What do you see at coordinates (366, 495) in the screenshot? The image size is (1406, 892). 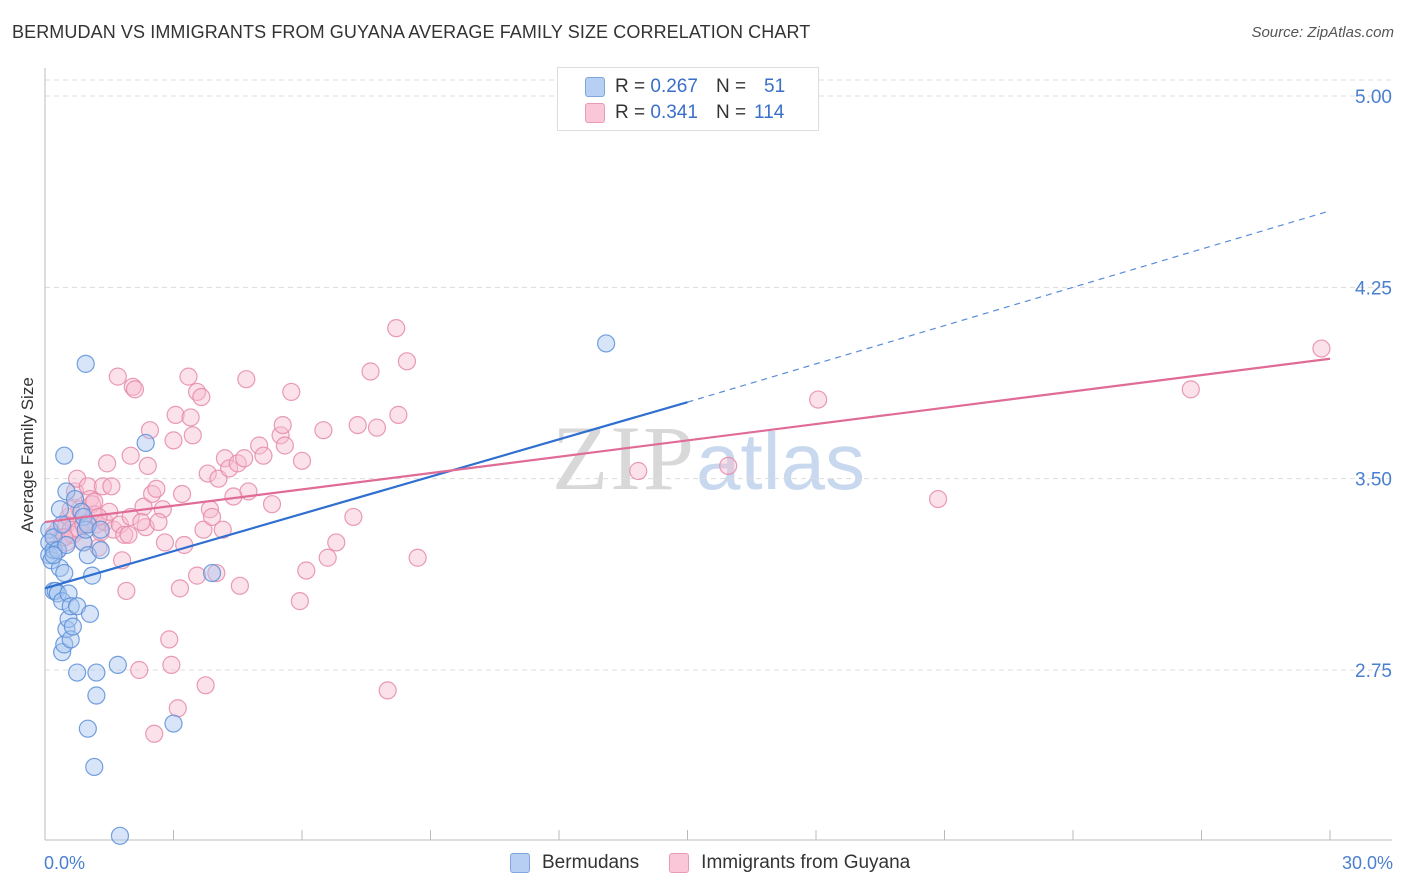 I see `trend-line-bermudans` at bounding box center [366, 495].